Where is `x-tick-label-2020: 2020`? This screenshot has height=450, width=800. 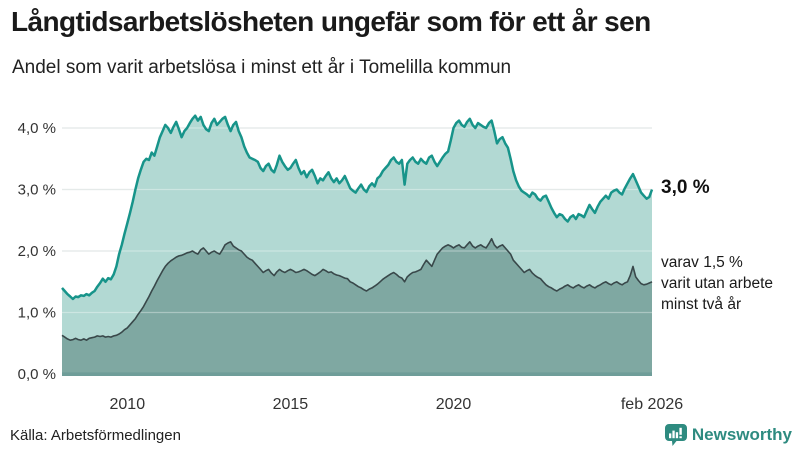 x-tick-label-2020: 2020 is located at coordinates (454, 404).